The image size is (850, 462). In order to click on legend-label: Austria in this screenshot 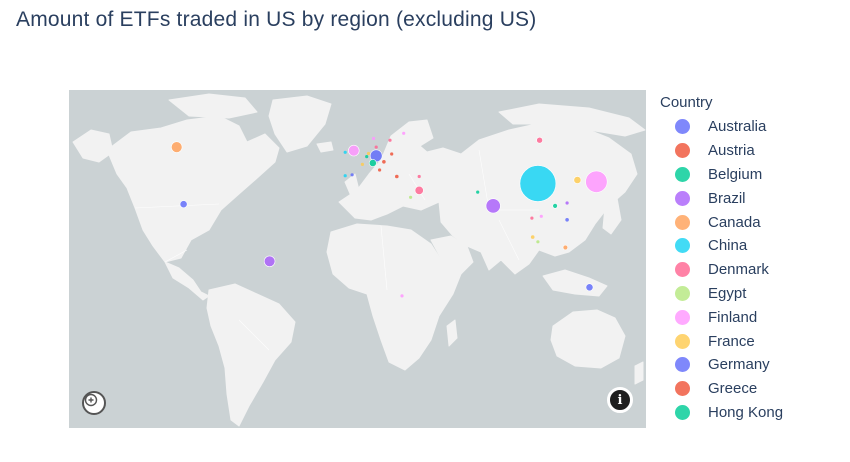, I will do `click(731, 151)`.